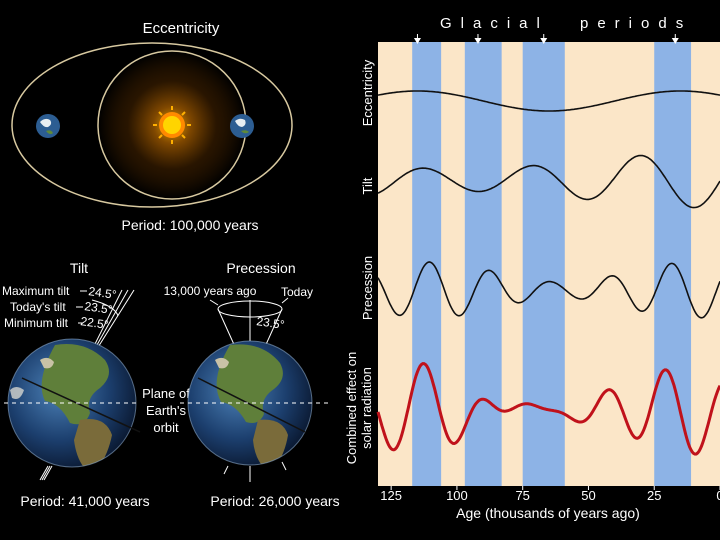 This screenshot has width=720, height=540. I want to click on plane-of-orbit-line2: Earth's, so click(166, 410).